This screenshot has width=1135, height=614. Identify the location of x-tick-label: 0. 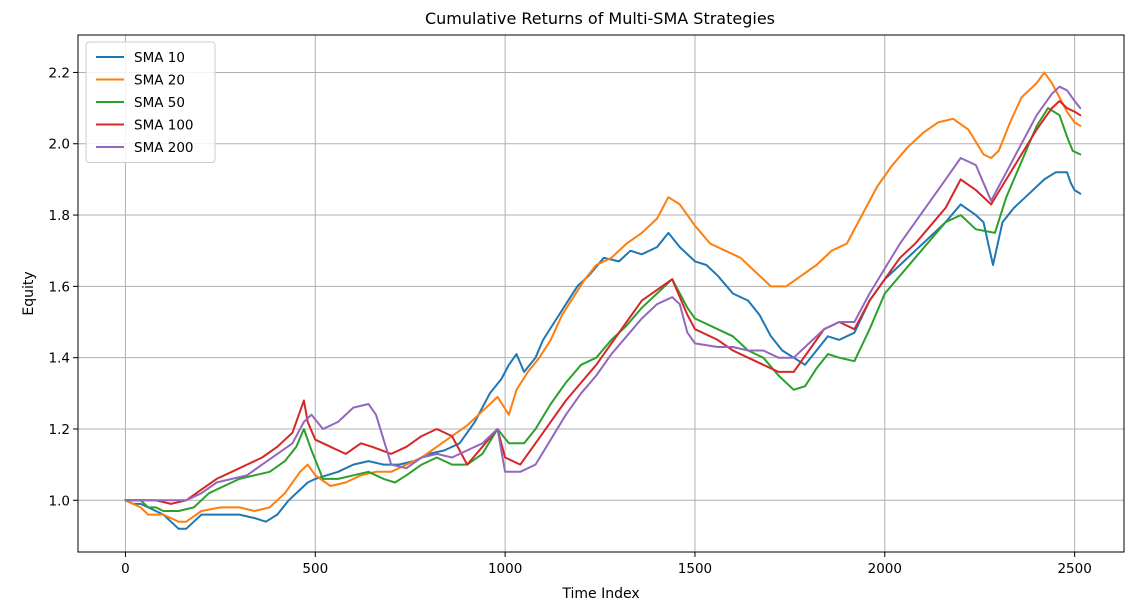
(125, 569).